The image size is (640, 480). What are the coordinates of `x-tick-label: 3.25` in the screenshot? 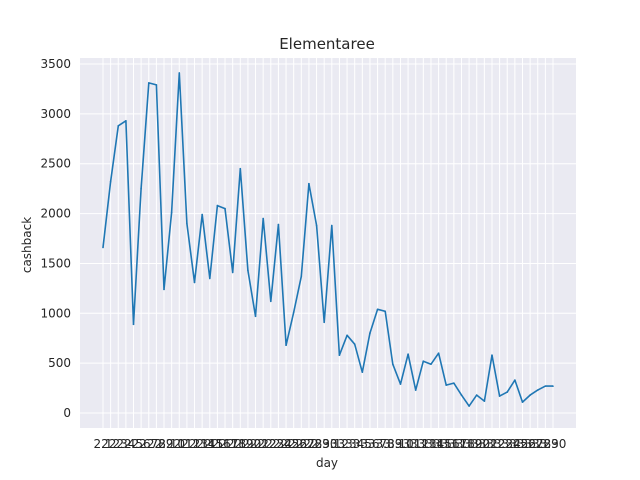 It's located at (515, 444).